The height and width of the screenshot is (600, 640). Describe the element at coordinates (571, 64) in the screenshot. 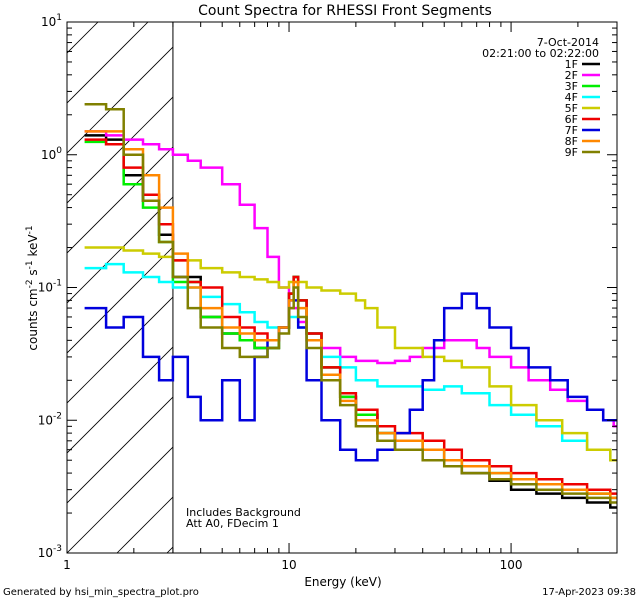

I see `legend-label: 1F` at that location.